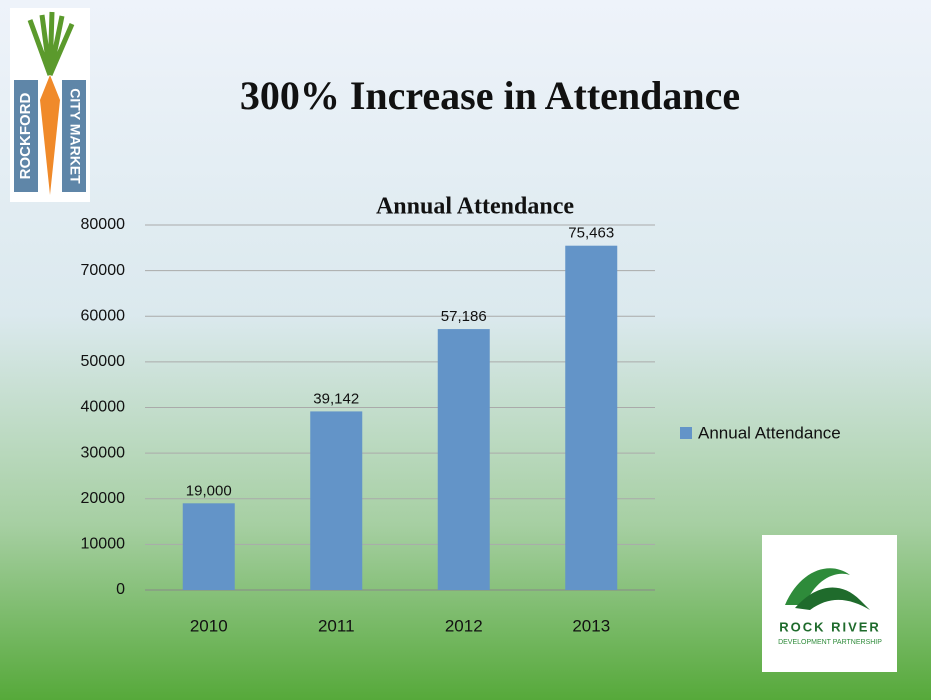 The image size is (931, 700). What do you see at coordinates (830, 626) in the screenshot?
I see `logo-text: ROCK RIVER` at bounding box center [830, 626].